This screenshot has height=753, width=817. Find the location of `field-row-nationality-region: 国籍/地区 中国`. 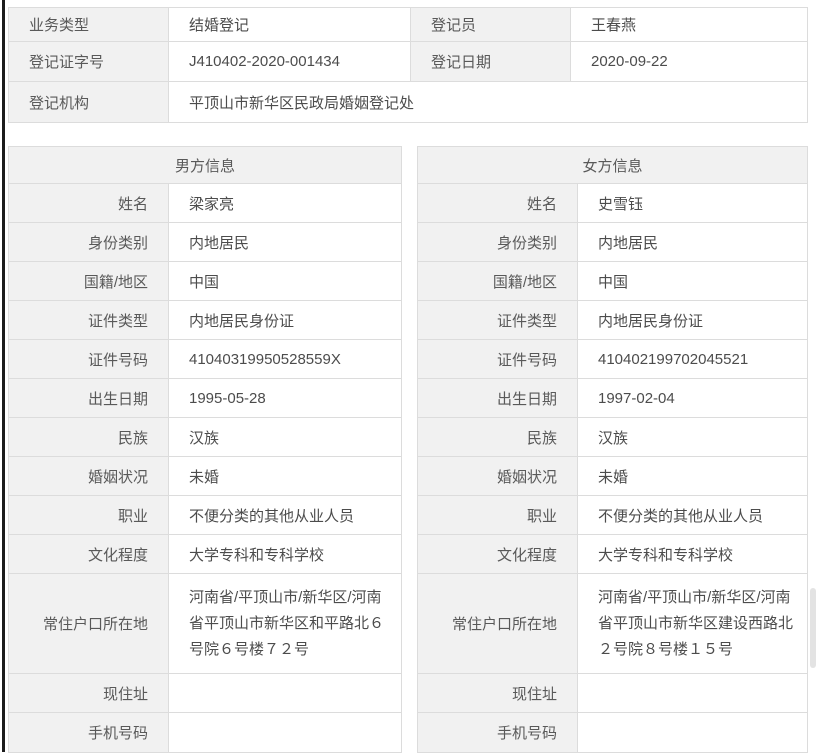

field-row-nationality-region: 国籍/地区 中国 is located at coordinates (612, 281).